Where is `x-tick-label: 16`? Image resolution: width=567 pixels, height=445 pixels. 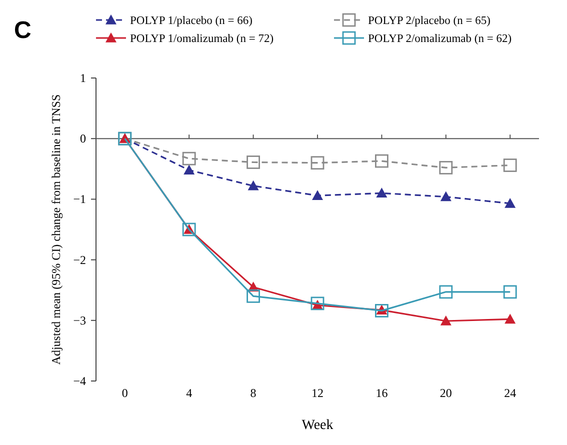 x-tick-label: 16 is located at coordinates (382, 393).